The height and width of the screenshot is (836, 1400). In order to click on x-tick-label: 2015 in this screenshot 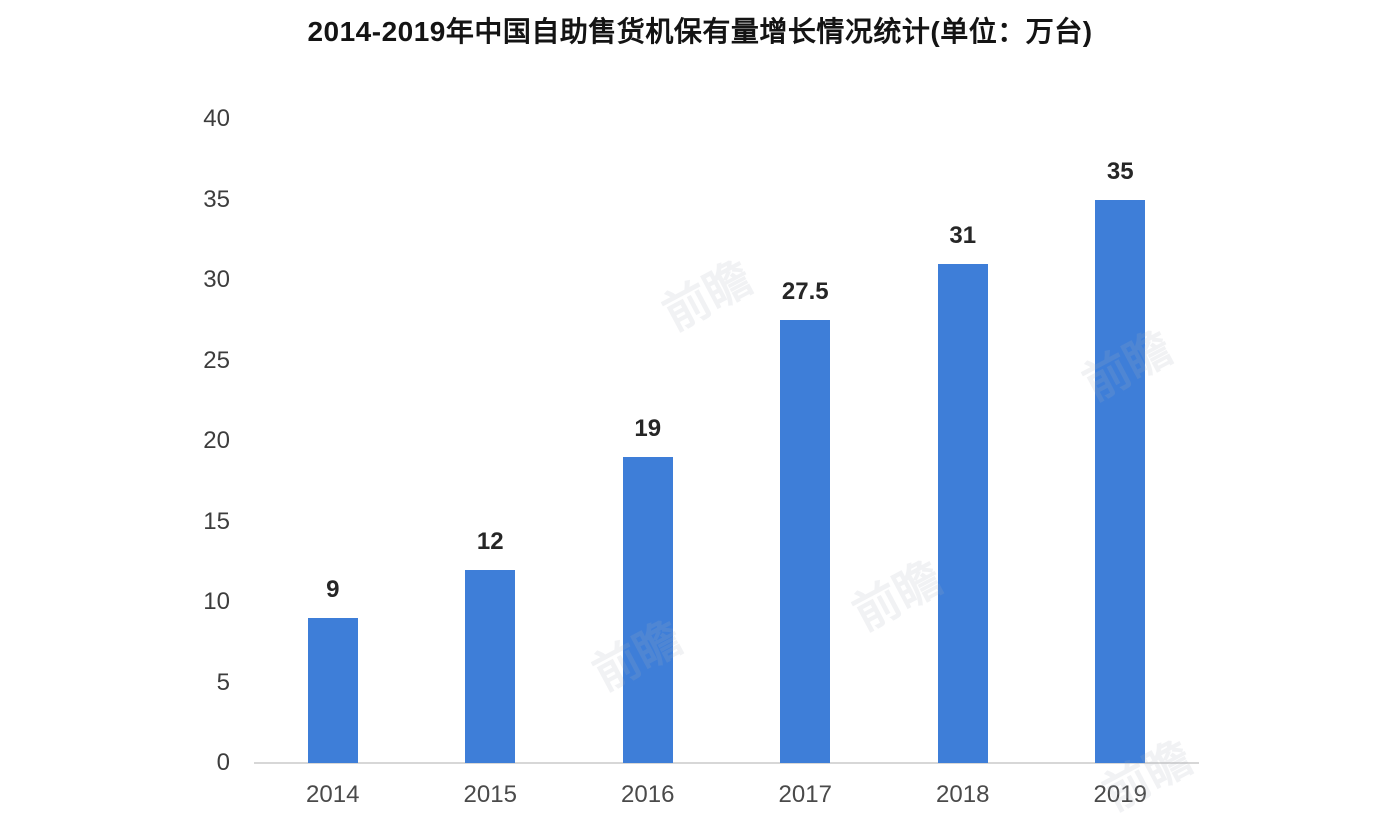, I will do `click(490, 794)`.